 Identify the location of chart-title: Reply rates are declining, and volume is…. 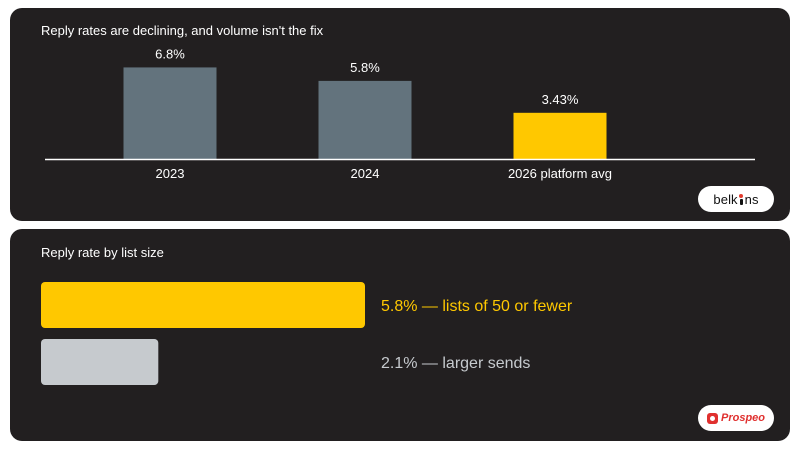
(182, 30).